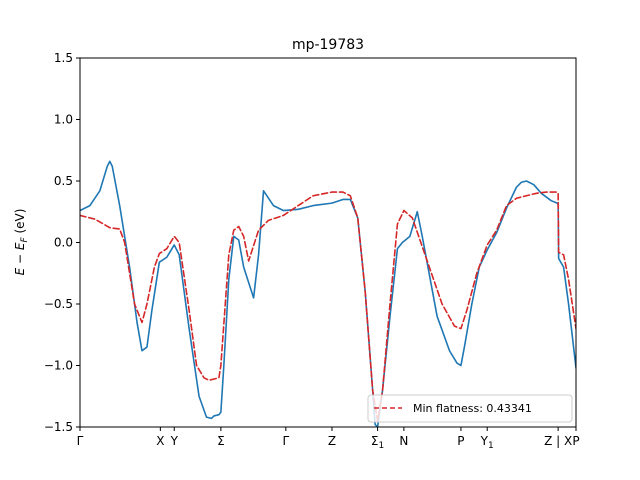 The width and height of the screenshot is (640, 480). I want to click on x-tick-label: Z, so click(332, 441).